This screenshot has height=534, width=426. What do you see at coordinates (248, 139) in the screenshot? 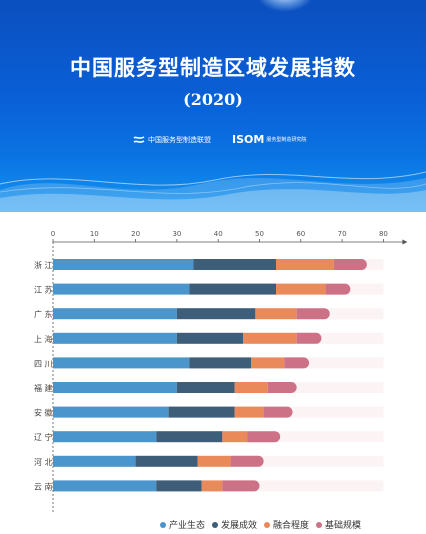
I see `isom-mark: ISOM` at bounding box center [248, 139].